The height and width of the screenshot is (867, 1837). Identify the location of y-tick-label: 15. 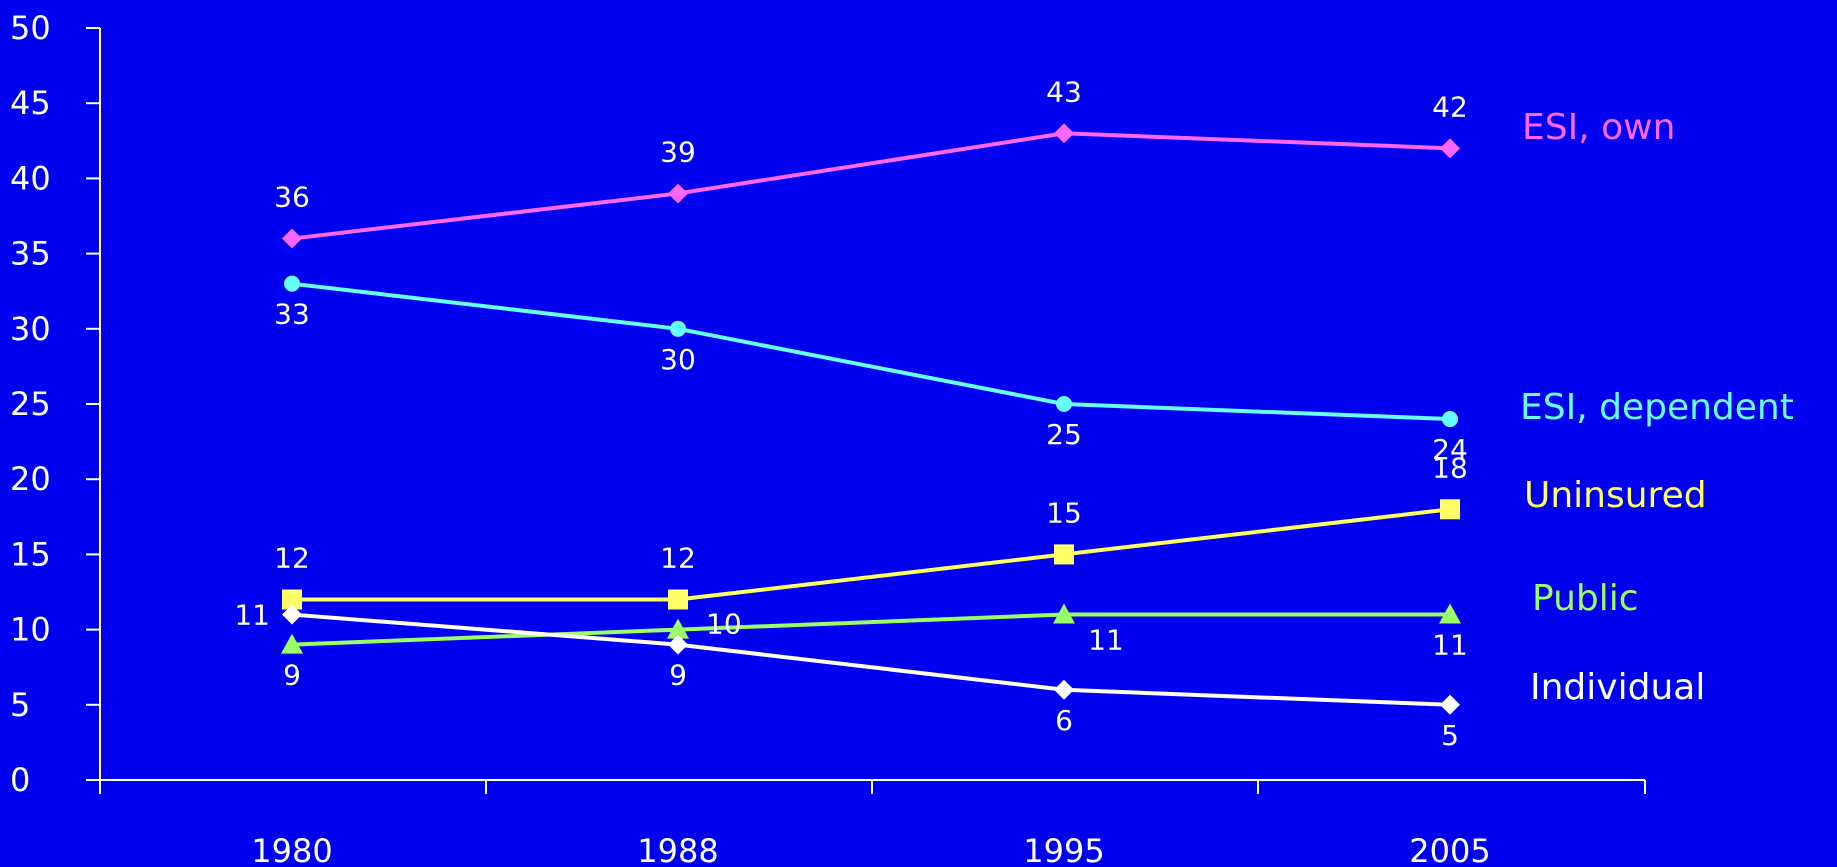
(30, 554).